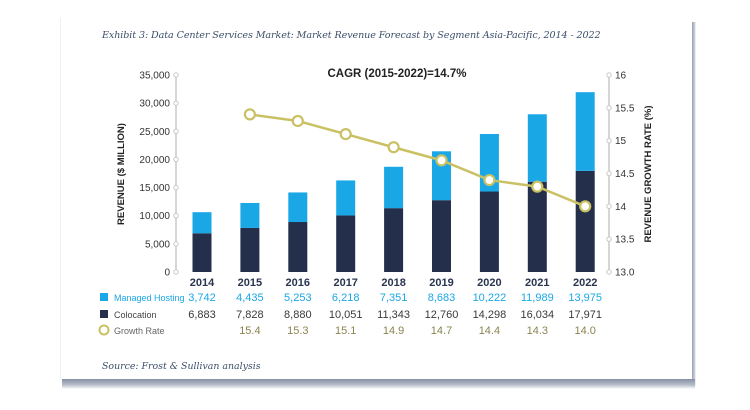 The height and width of the screenshot is (410, 750). I want to click on y-tick-label: 30,000, so click(154, 104).